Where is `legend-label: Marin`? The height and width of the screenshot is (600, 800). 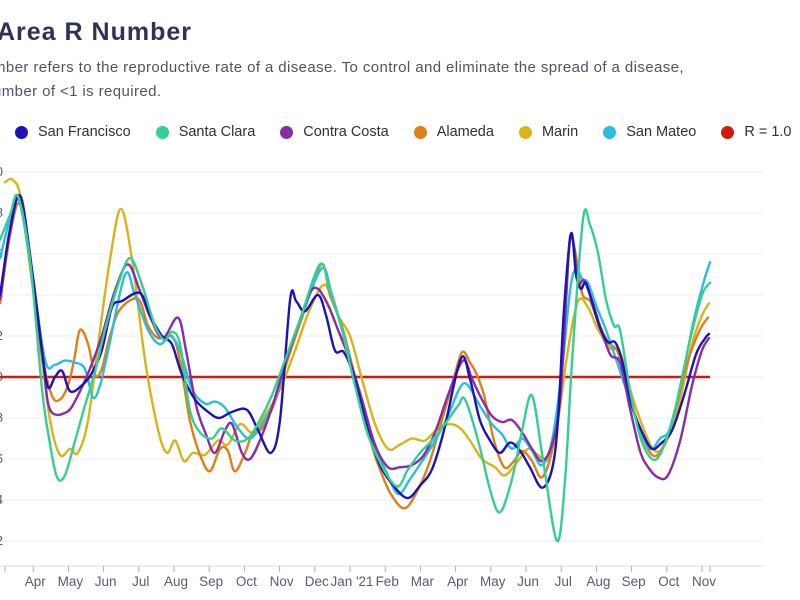 legend-label: Marin is located at coordinates (560, 132).